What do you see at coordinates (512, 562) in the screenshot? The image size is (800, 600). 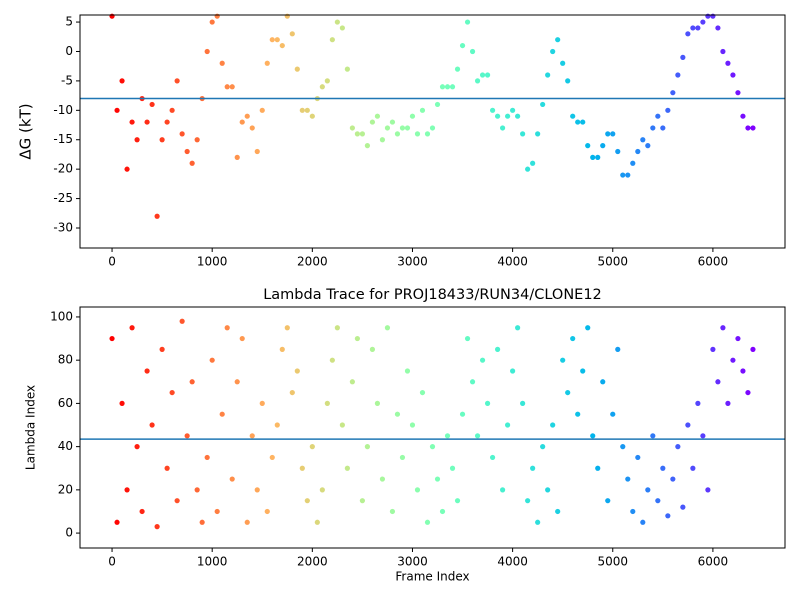 I see `x-tick-label: 4000` at bounding box center [512, 562].